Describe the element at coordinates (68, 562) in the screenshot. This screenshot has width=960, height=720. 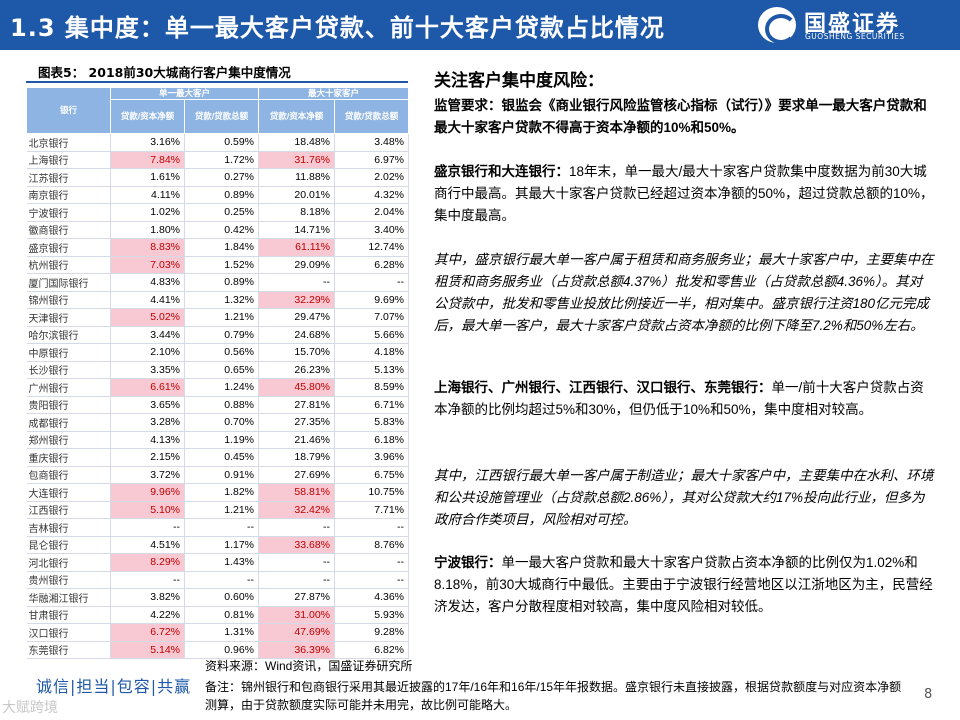
I see `bank-name-cell: 河北银行` at that location.